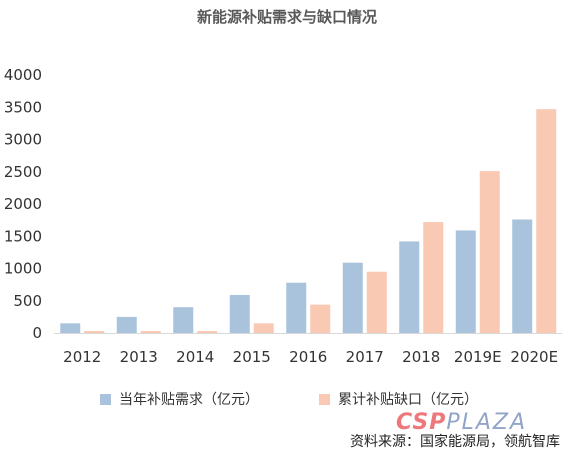  Describe the element at coordinates (252, 357) in the screenshot. I see `x-tick-label: 2015` at that location.